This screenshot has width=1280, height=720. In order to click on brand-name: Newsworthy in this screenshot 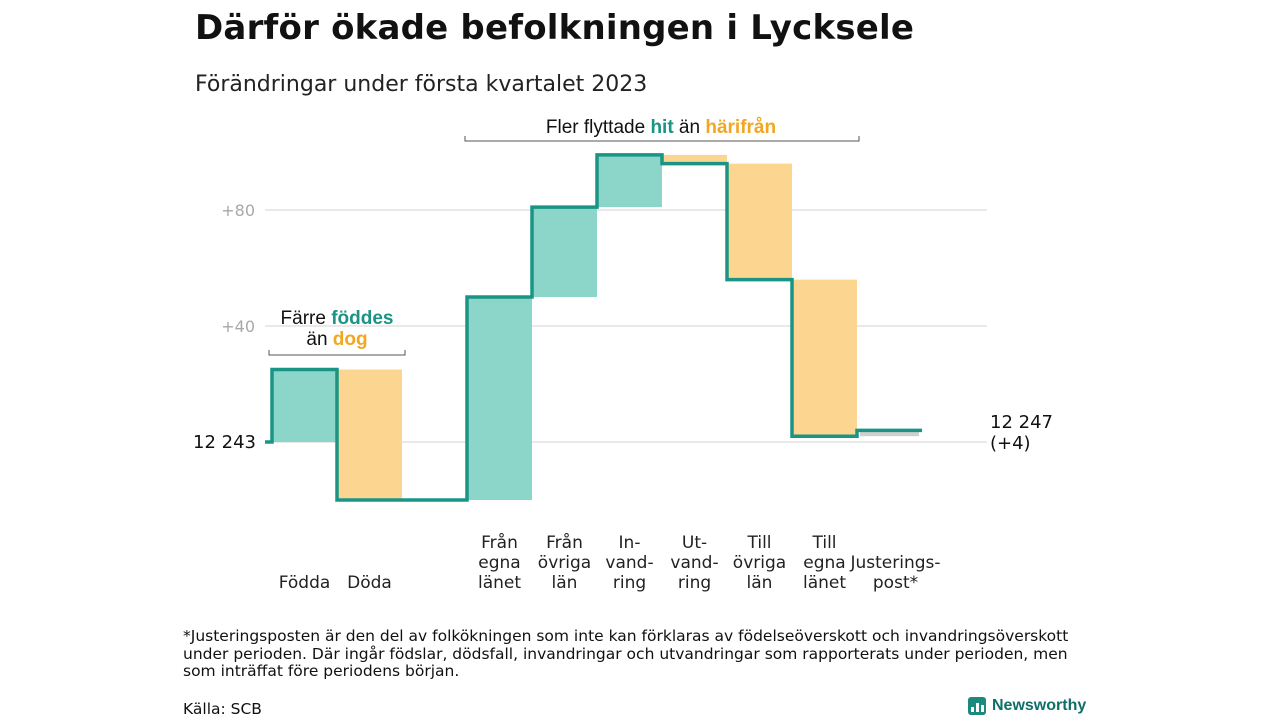, I will do `click(1039, 705)`.